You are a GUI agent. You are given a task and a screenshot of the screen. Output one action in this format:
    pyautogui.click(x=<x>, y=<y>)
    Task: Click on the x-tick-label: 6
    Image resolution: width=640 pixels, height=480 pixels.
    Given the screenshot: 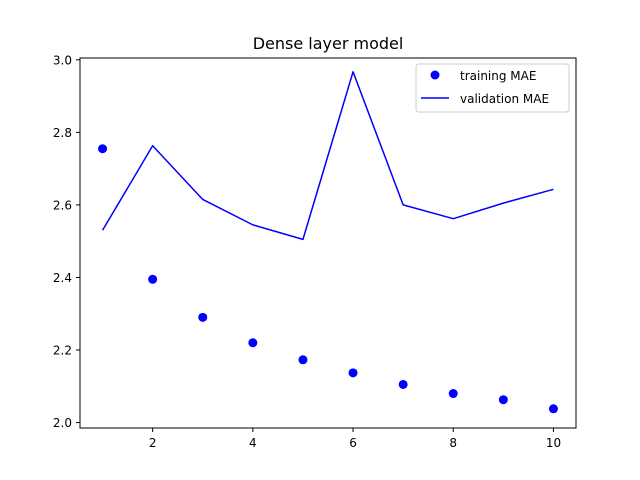 What is the action you would take?
    pyautogui.click(x=353, y=443)
    